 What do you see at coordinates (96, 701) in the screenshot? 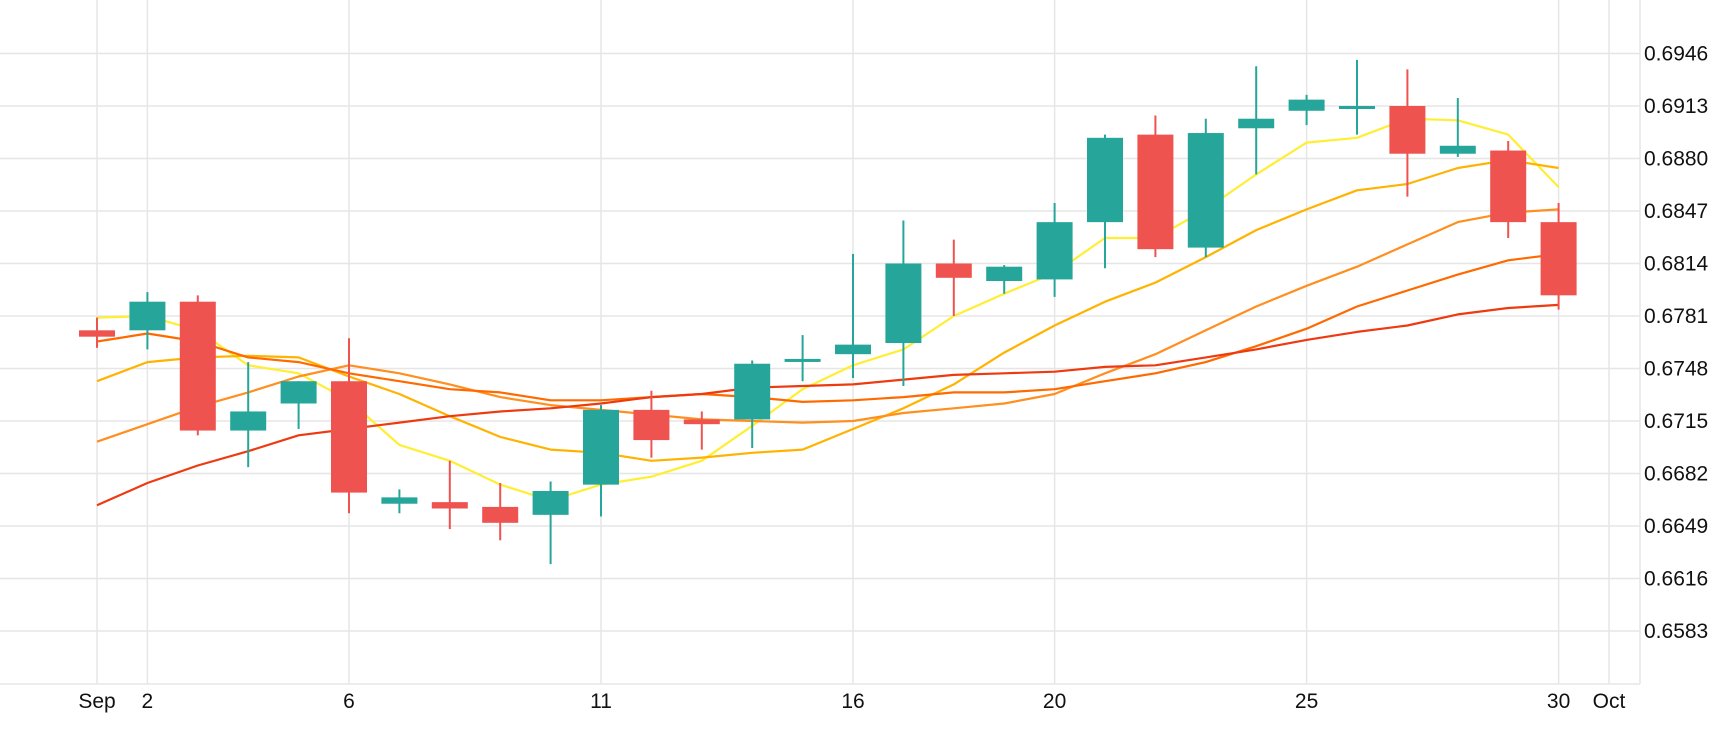
I see `x-tick-label: Sep` at bounding box center [96, 701].